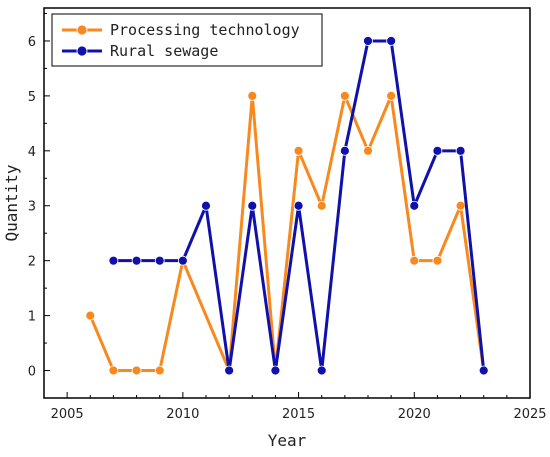 Image resolution: width=550 pixels, height=457 pixels. I want to click on x-axis-title: Year, so click(287, 440).